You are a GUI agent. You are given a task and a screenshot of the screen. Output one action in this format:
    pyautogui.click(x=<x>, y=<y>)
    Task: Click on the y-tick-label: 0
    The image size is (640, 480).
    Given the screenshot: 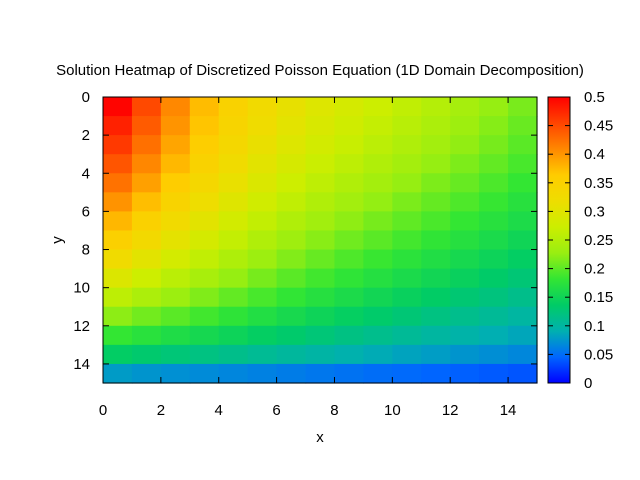 What is the action you would take?
    pyautogui.click(x=86, y=97)
    